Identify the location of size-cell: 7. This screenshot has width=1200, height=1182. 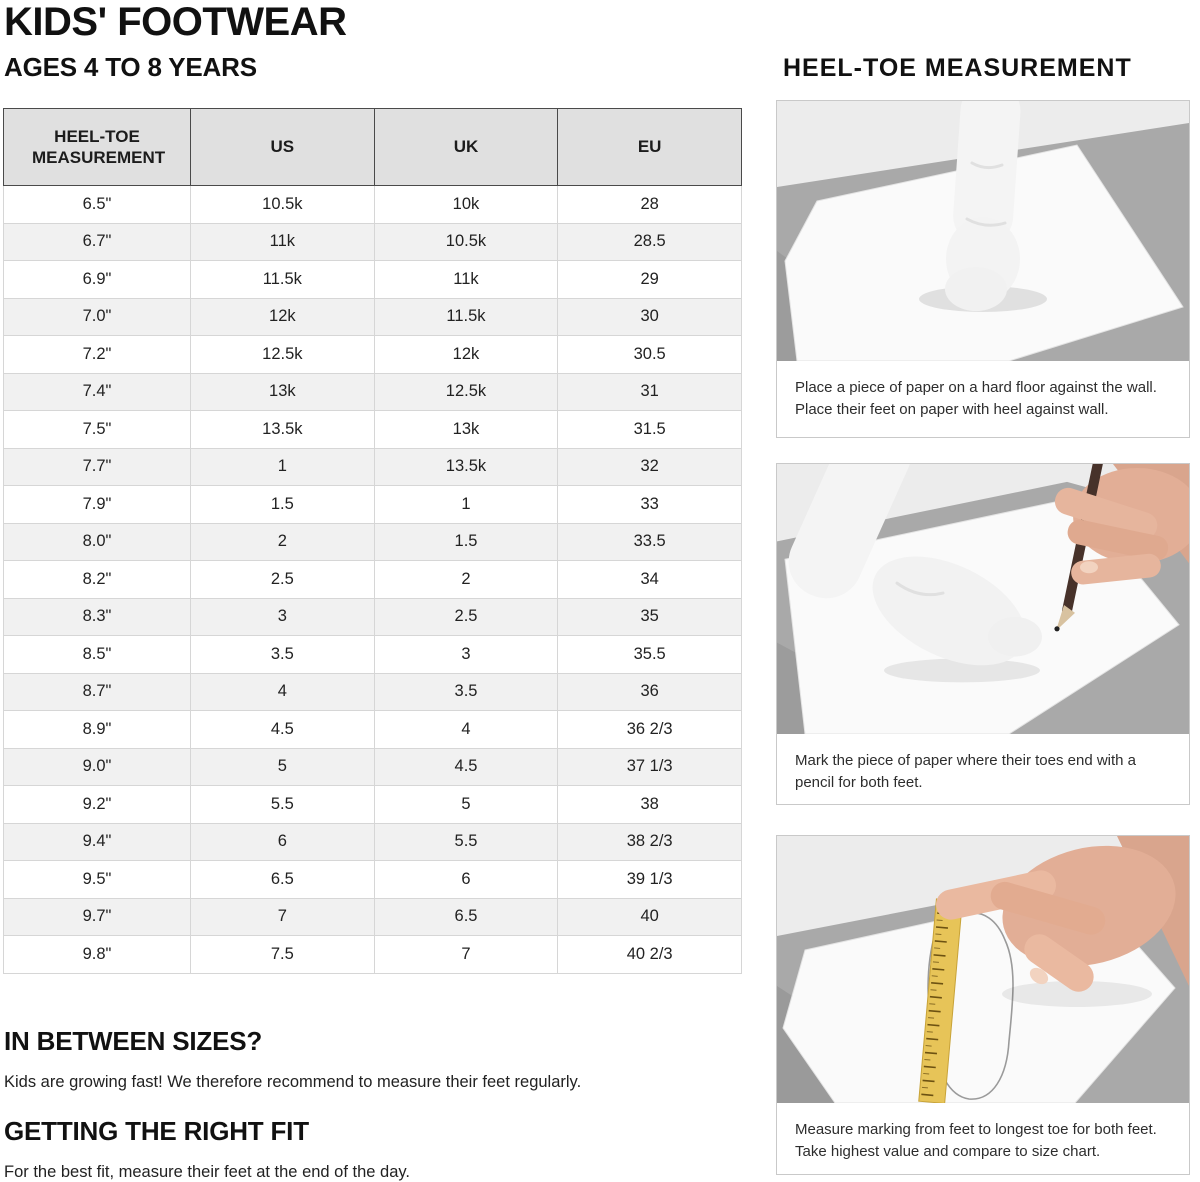
(466, 954).